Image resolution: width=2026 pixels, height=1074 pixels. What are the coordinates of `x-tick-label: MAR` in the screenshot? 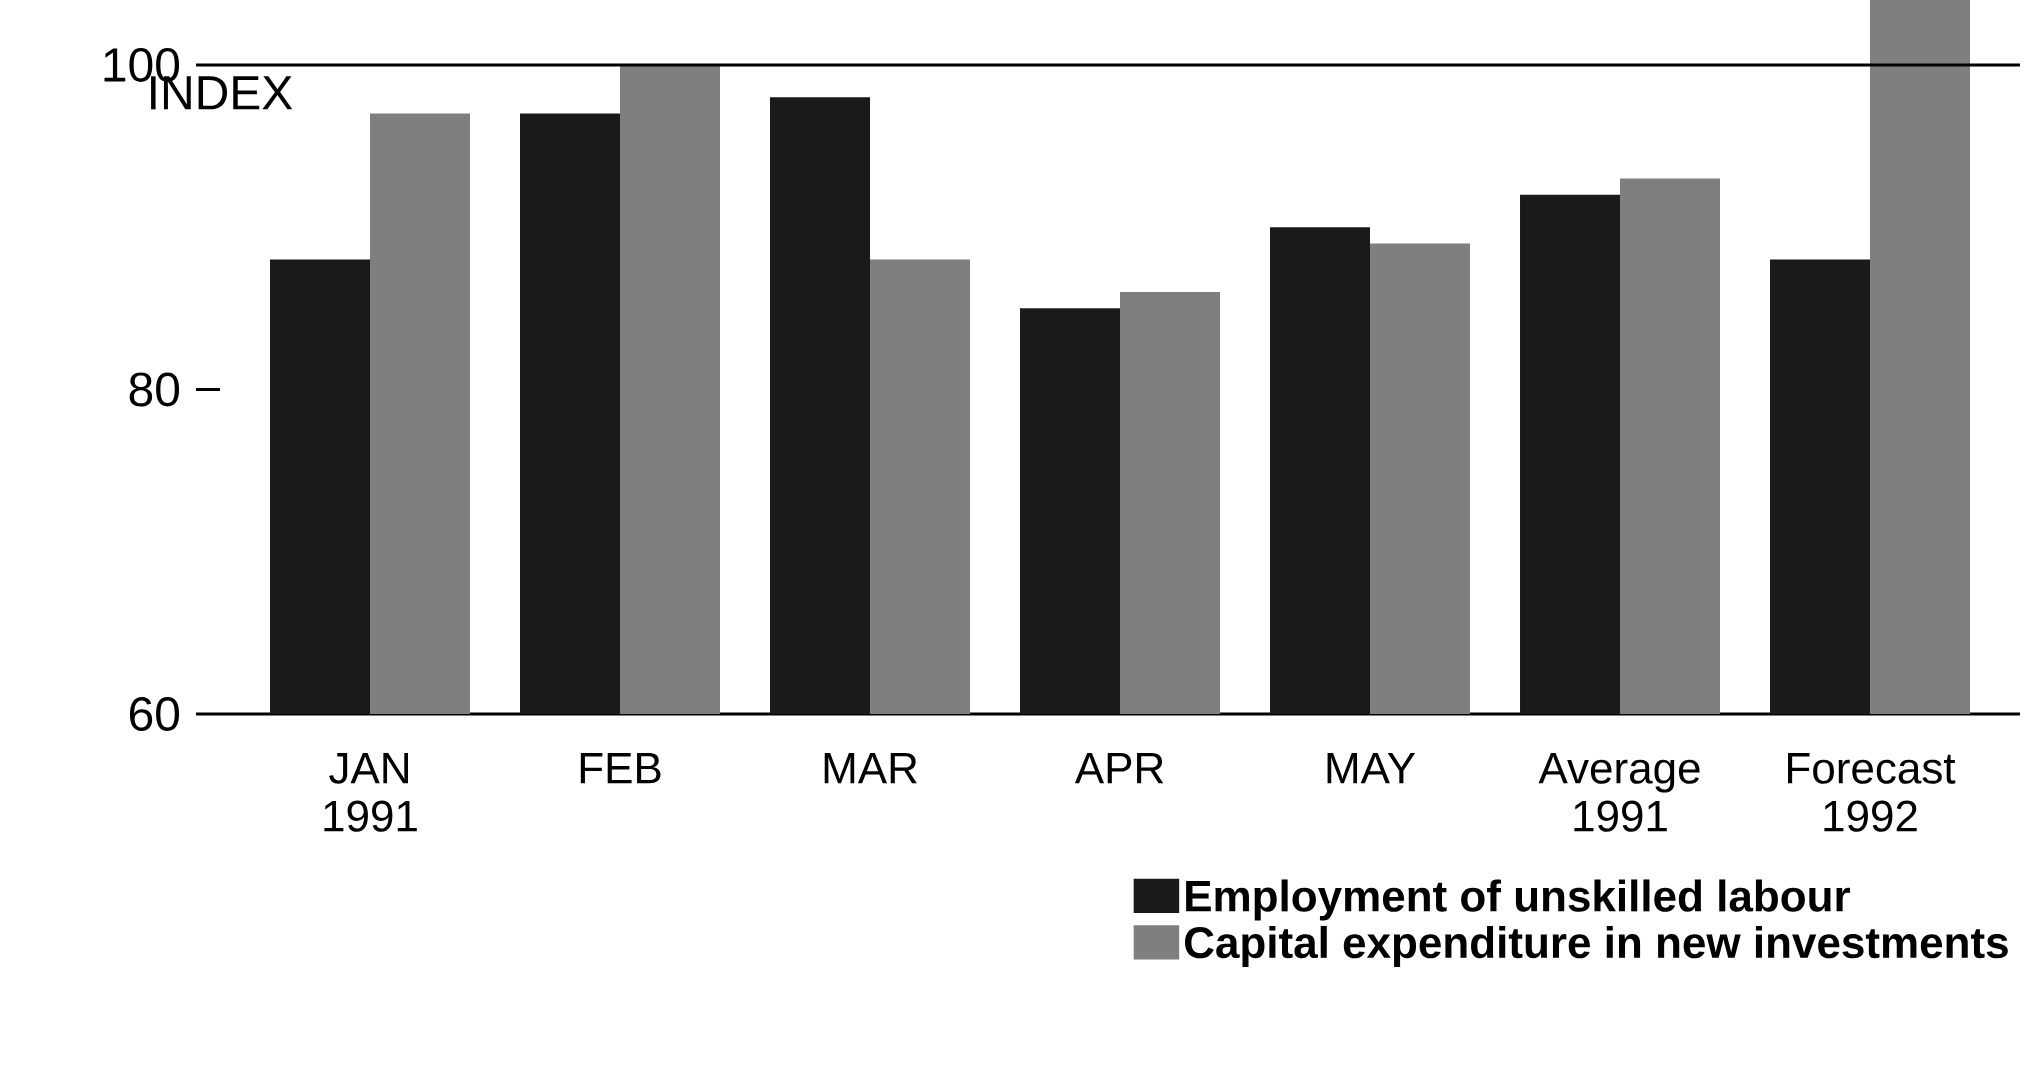 It's located at (870, 768).